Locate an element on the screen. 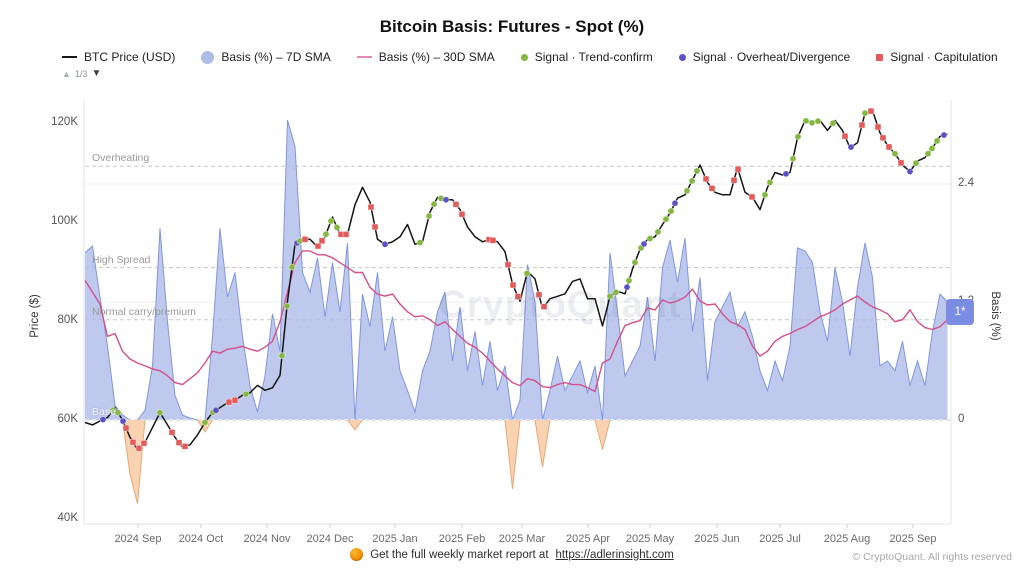 This screenshot has height=576, width=1024. page-title: Bitcoin Basis: Futures - Spot (%) is located at coordinates (512, 26).